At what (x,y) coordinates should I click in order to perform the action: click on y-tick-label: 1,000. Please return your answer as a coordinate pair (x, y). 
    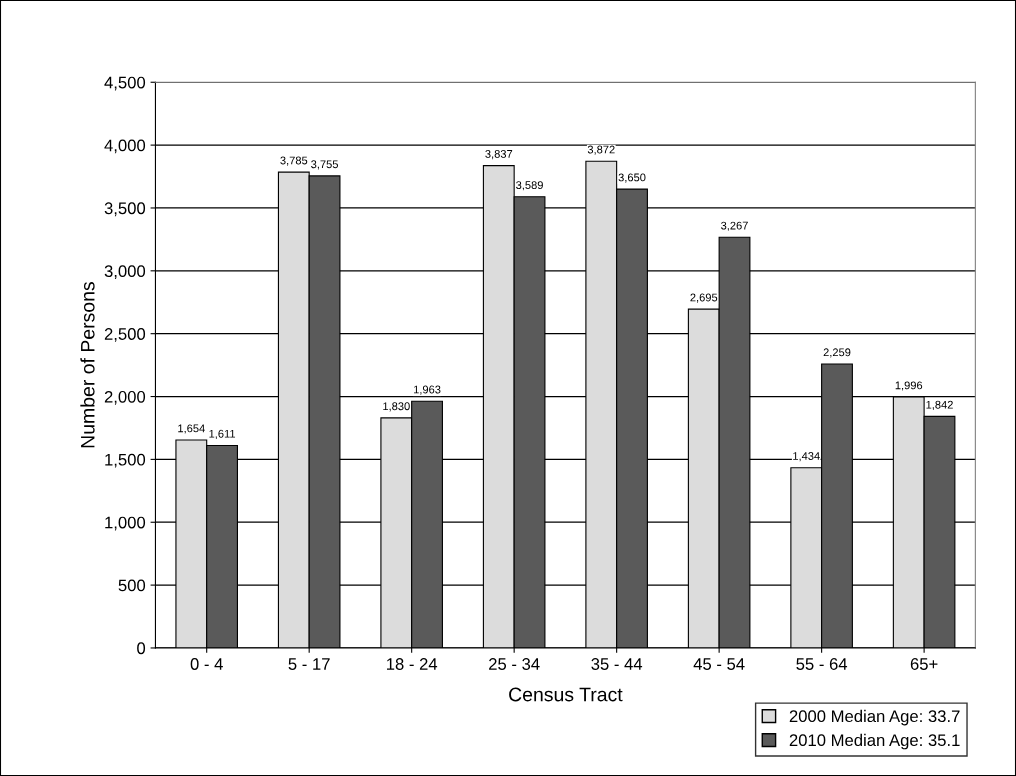
    Looking at the image, I should click on (125, 523).